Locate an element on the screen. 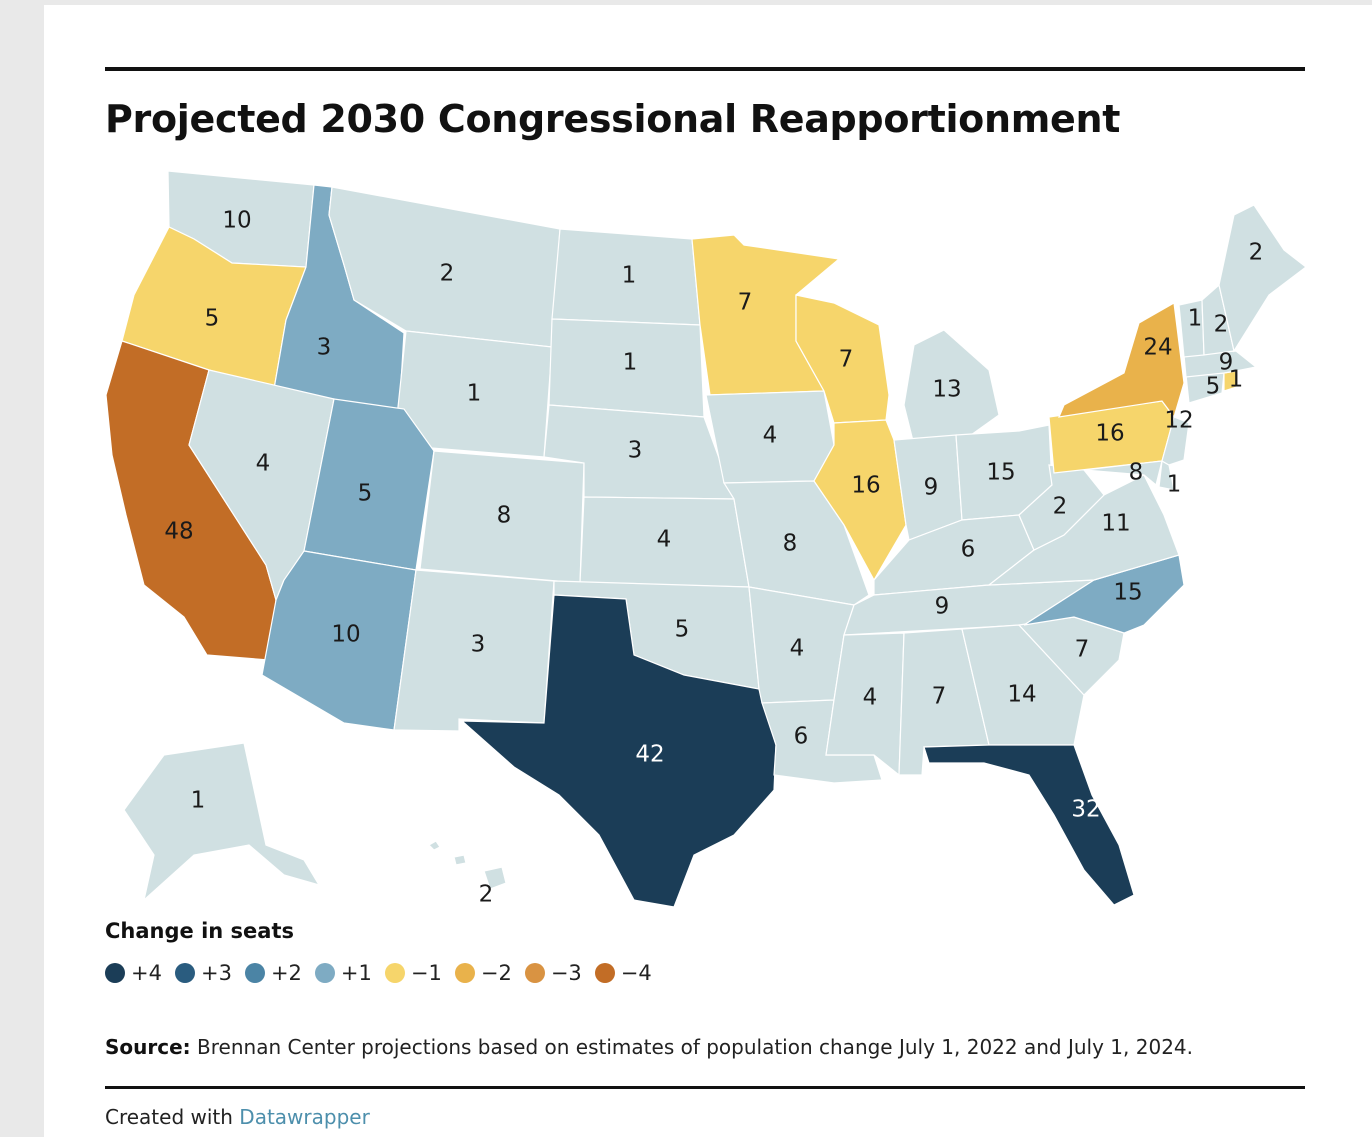 This screenshot has width=1372, height=1137. state-label-MA: 9 is located at coordinates (1226, 363).